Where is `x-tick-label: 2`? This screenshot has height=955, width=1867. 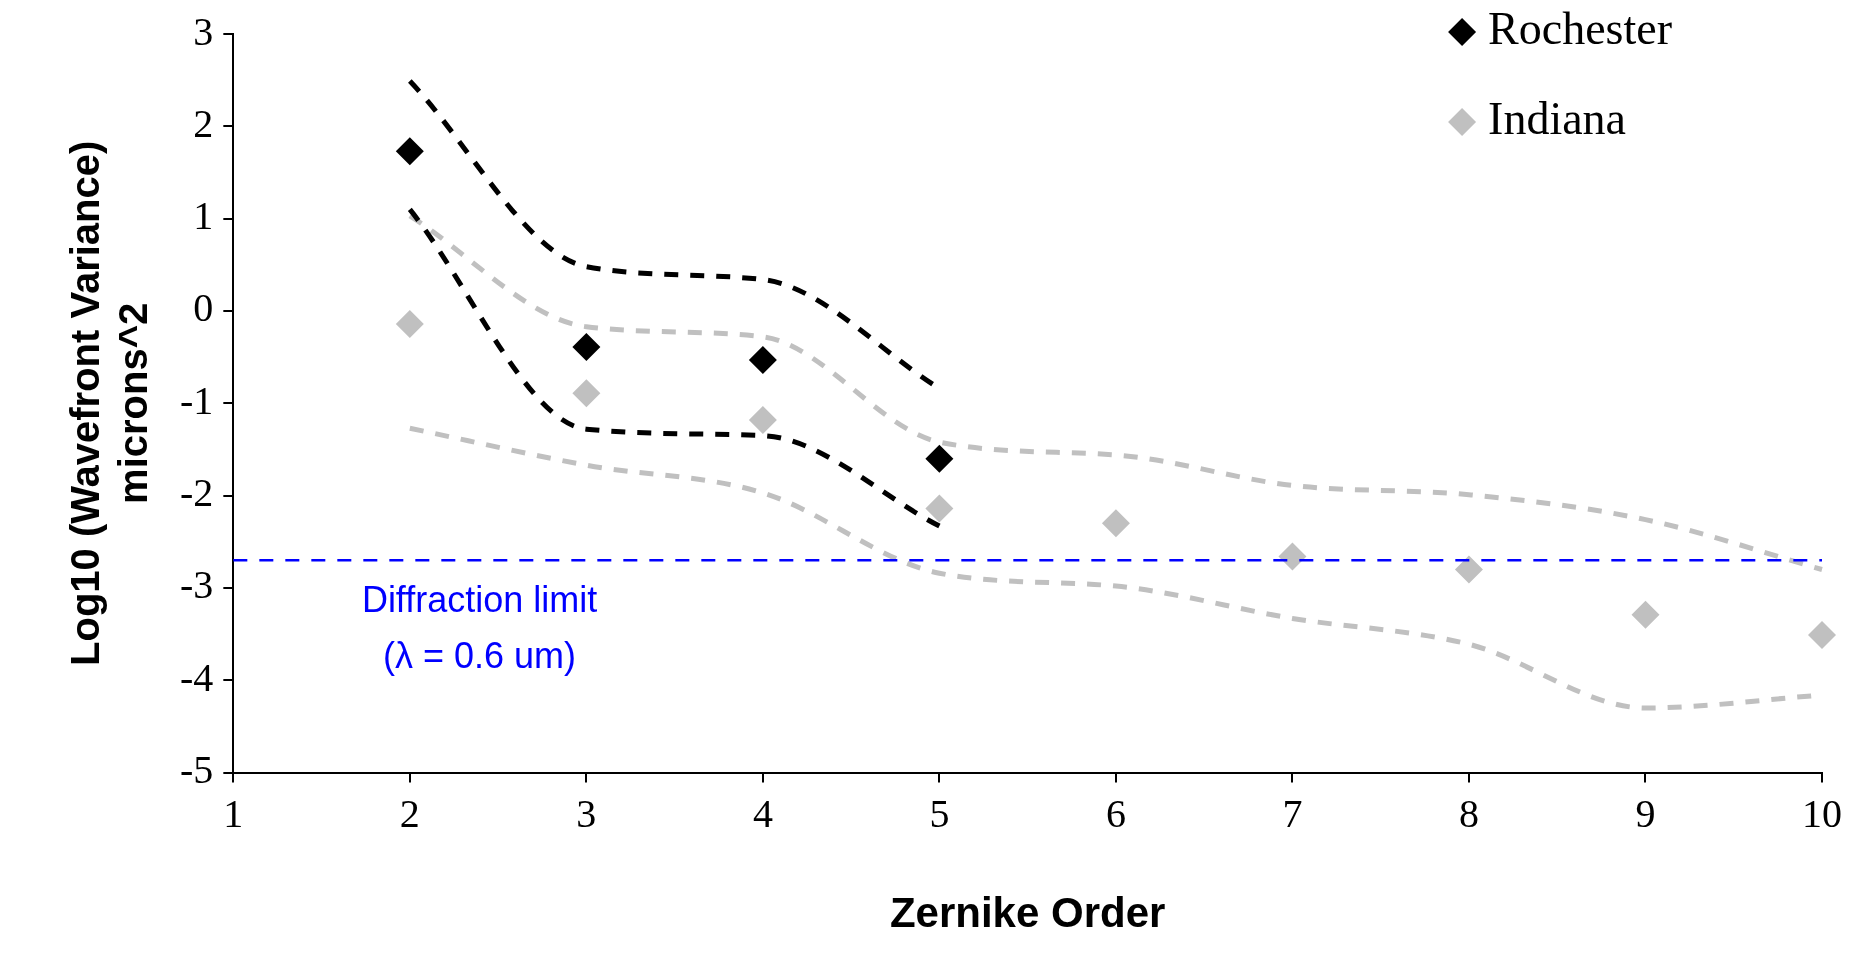 x-tick-label: 2 is located at coordinates (409, 814).